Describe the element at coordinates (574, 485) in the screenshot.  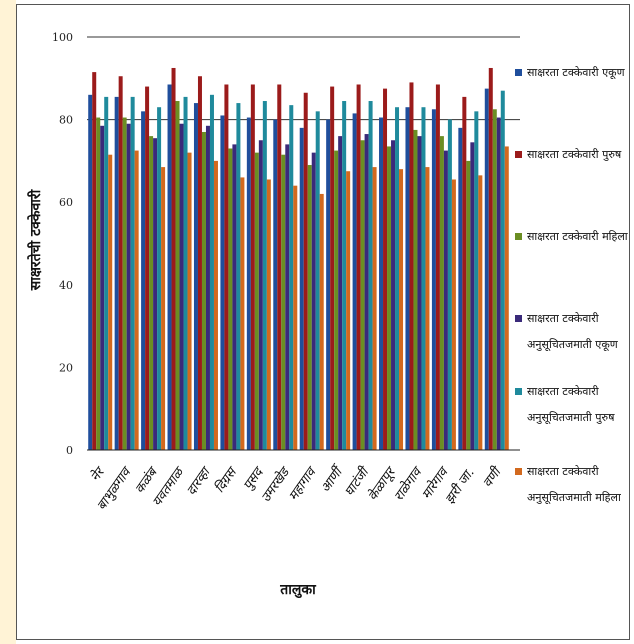
I see `legend-label: साक्षरता टक्केवारी अनुसूचितजमाती महिला` at that location.